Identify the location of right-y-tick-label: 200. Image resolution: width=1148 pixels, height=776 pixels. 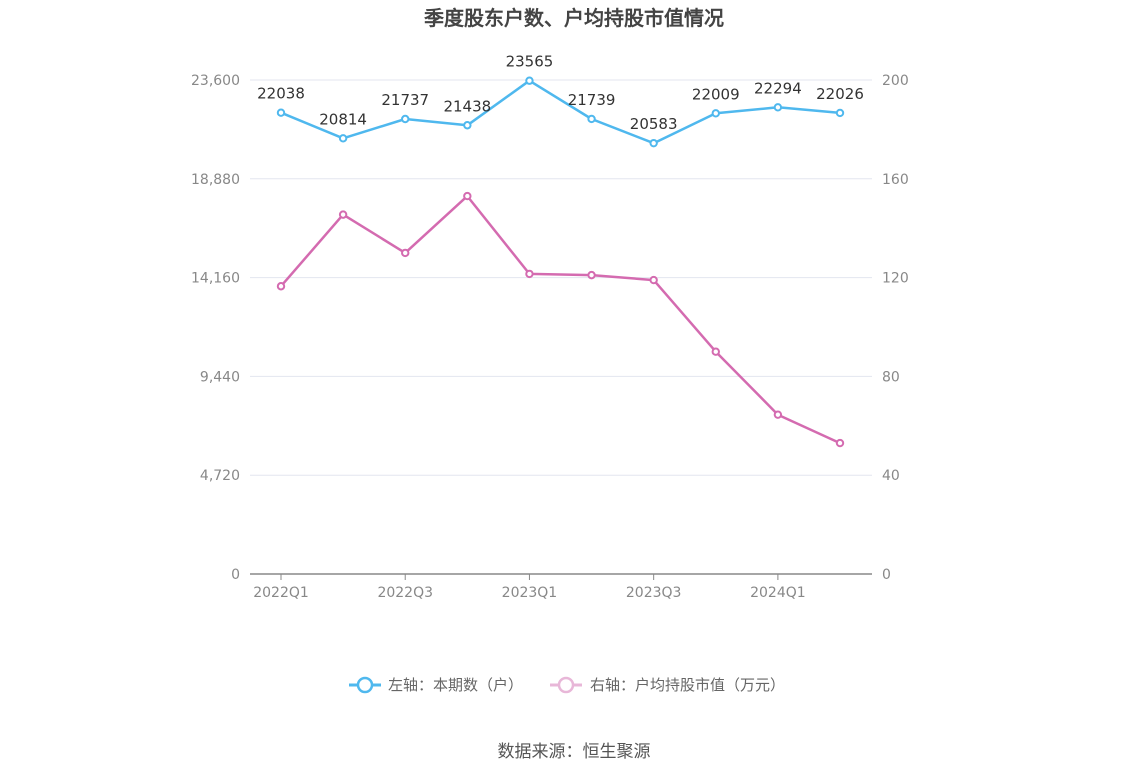
(895, 81).